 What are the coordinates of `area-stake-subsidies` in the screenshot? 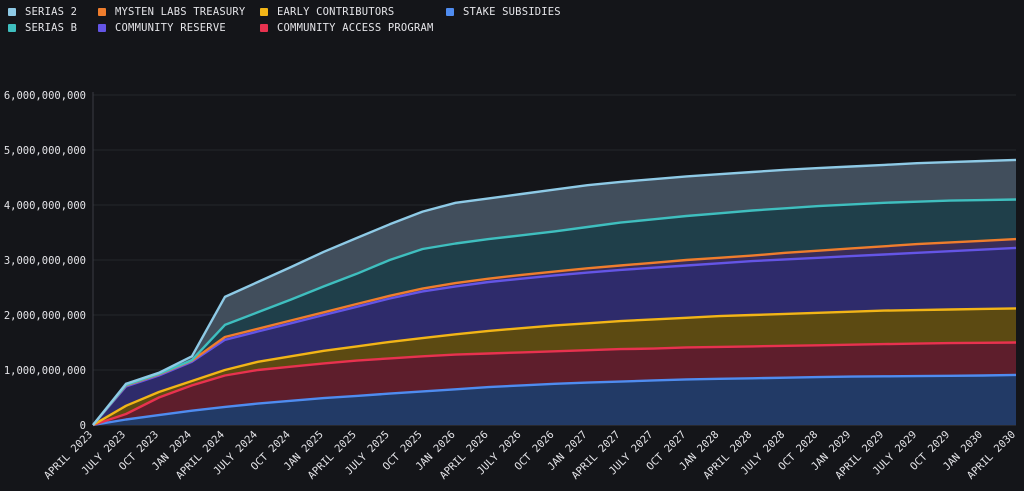 It's located at (554, 399).